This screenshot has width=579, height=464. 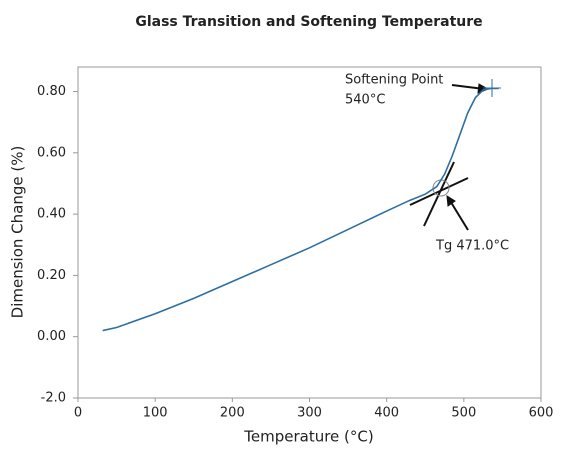 I want to click on x-tick-label: 600, so click(x=541, y=413).